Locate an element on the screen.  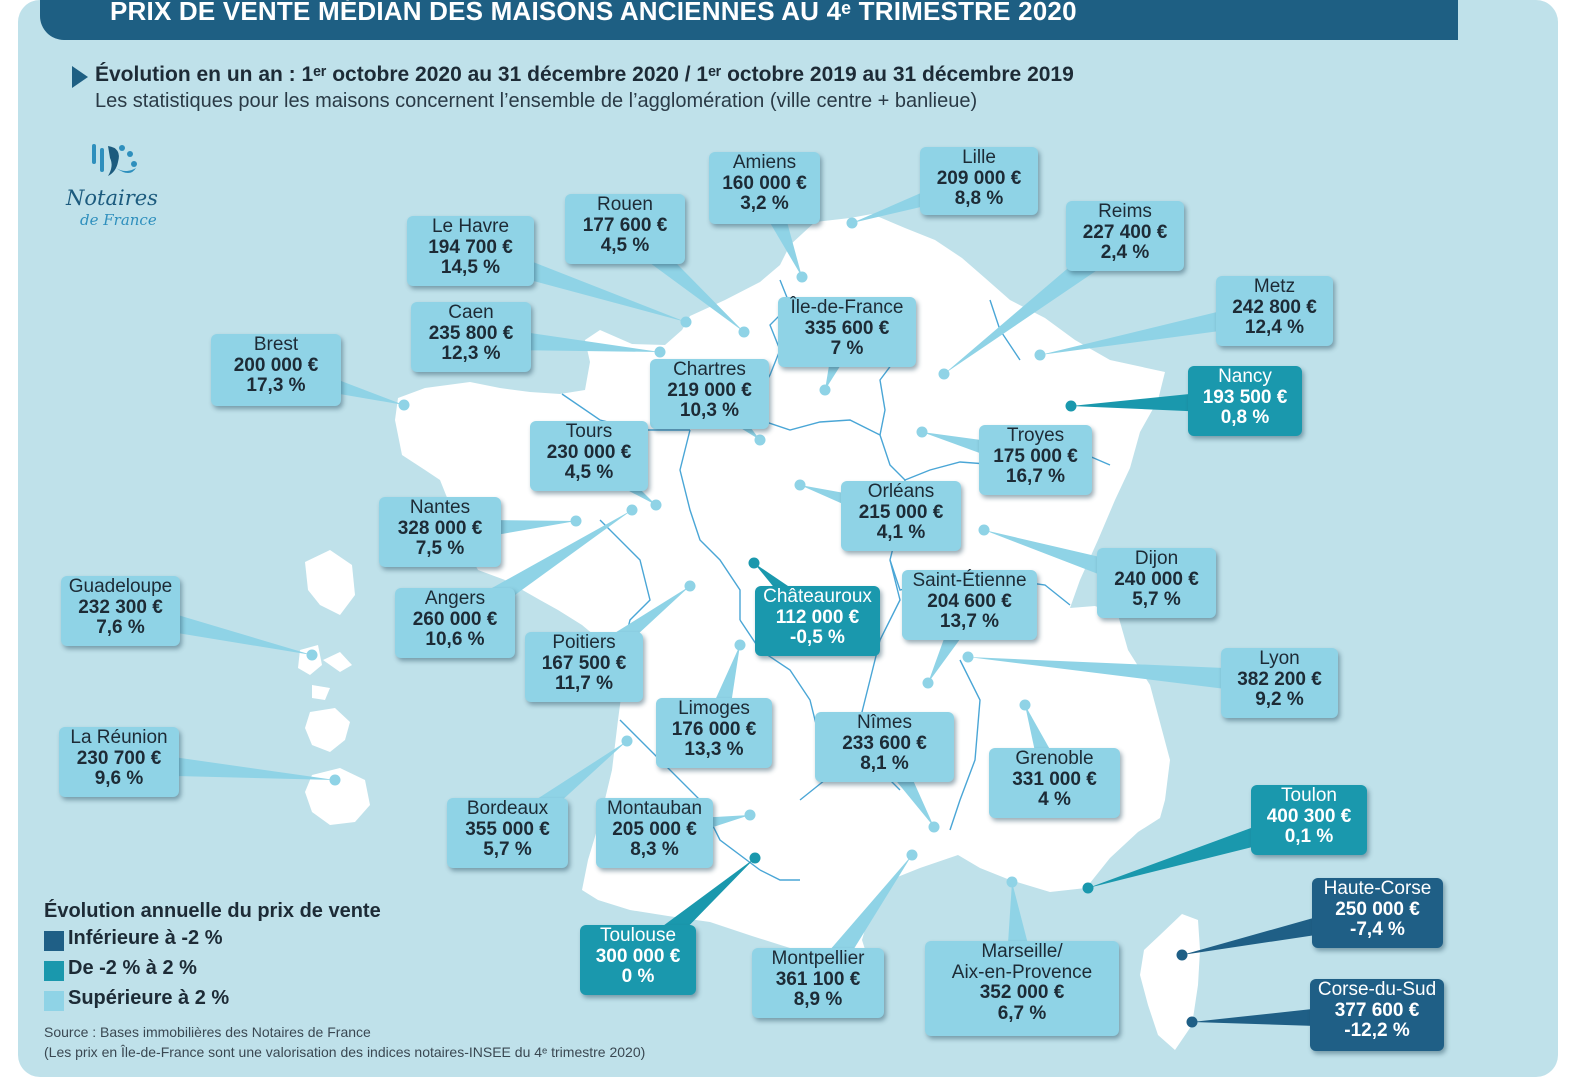
city-name: Le Havre is located at coordinates (470, 226).